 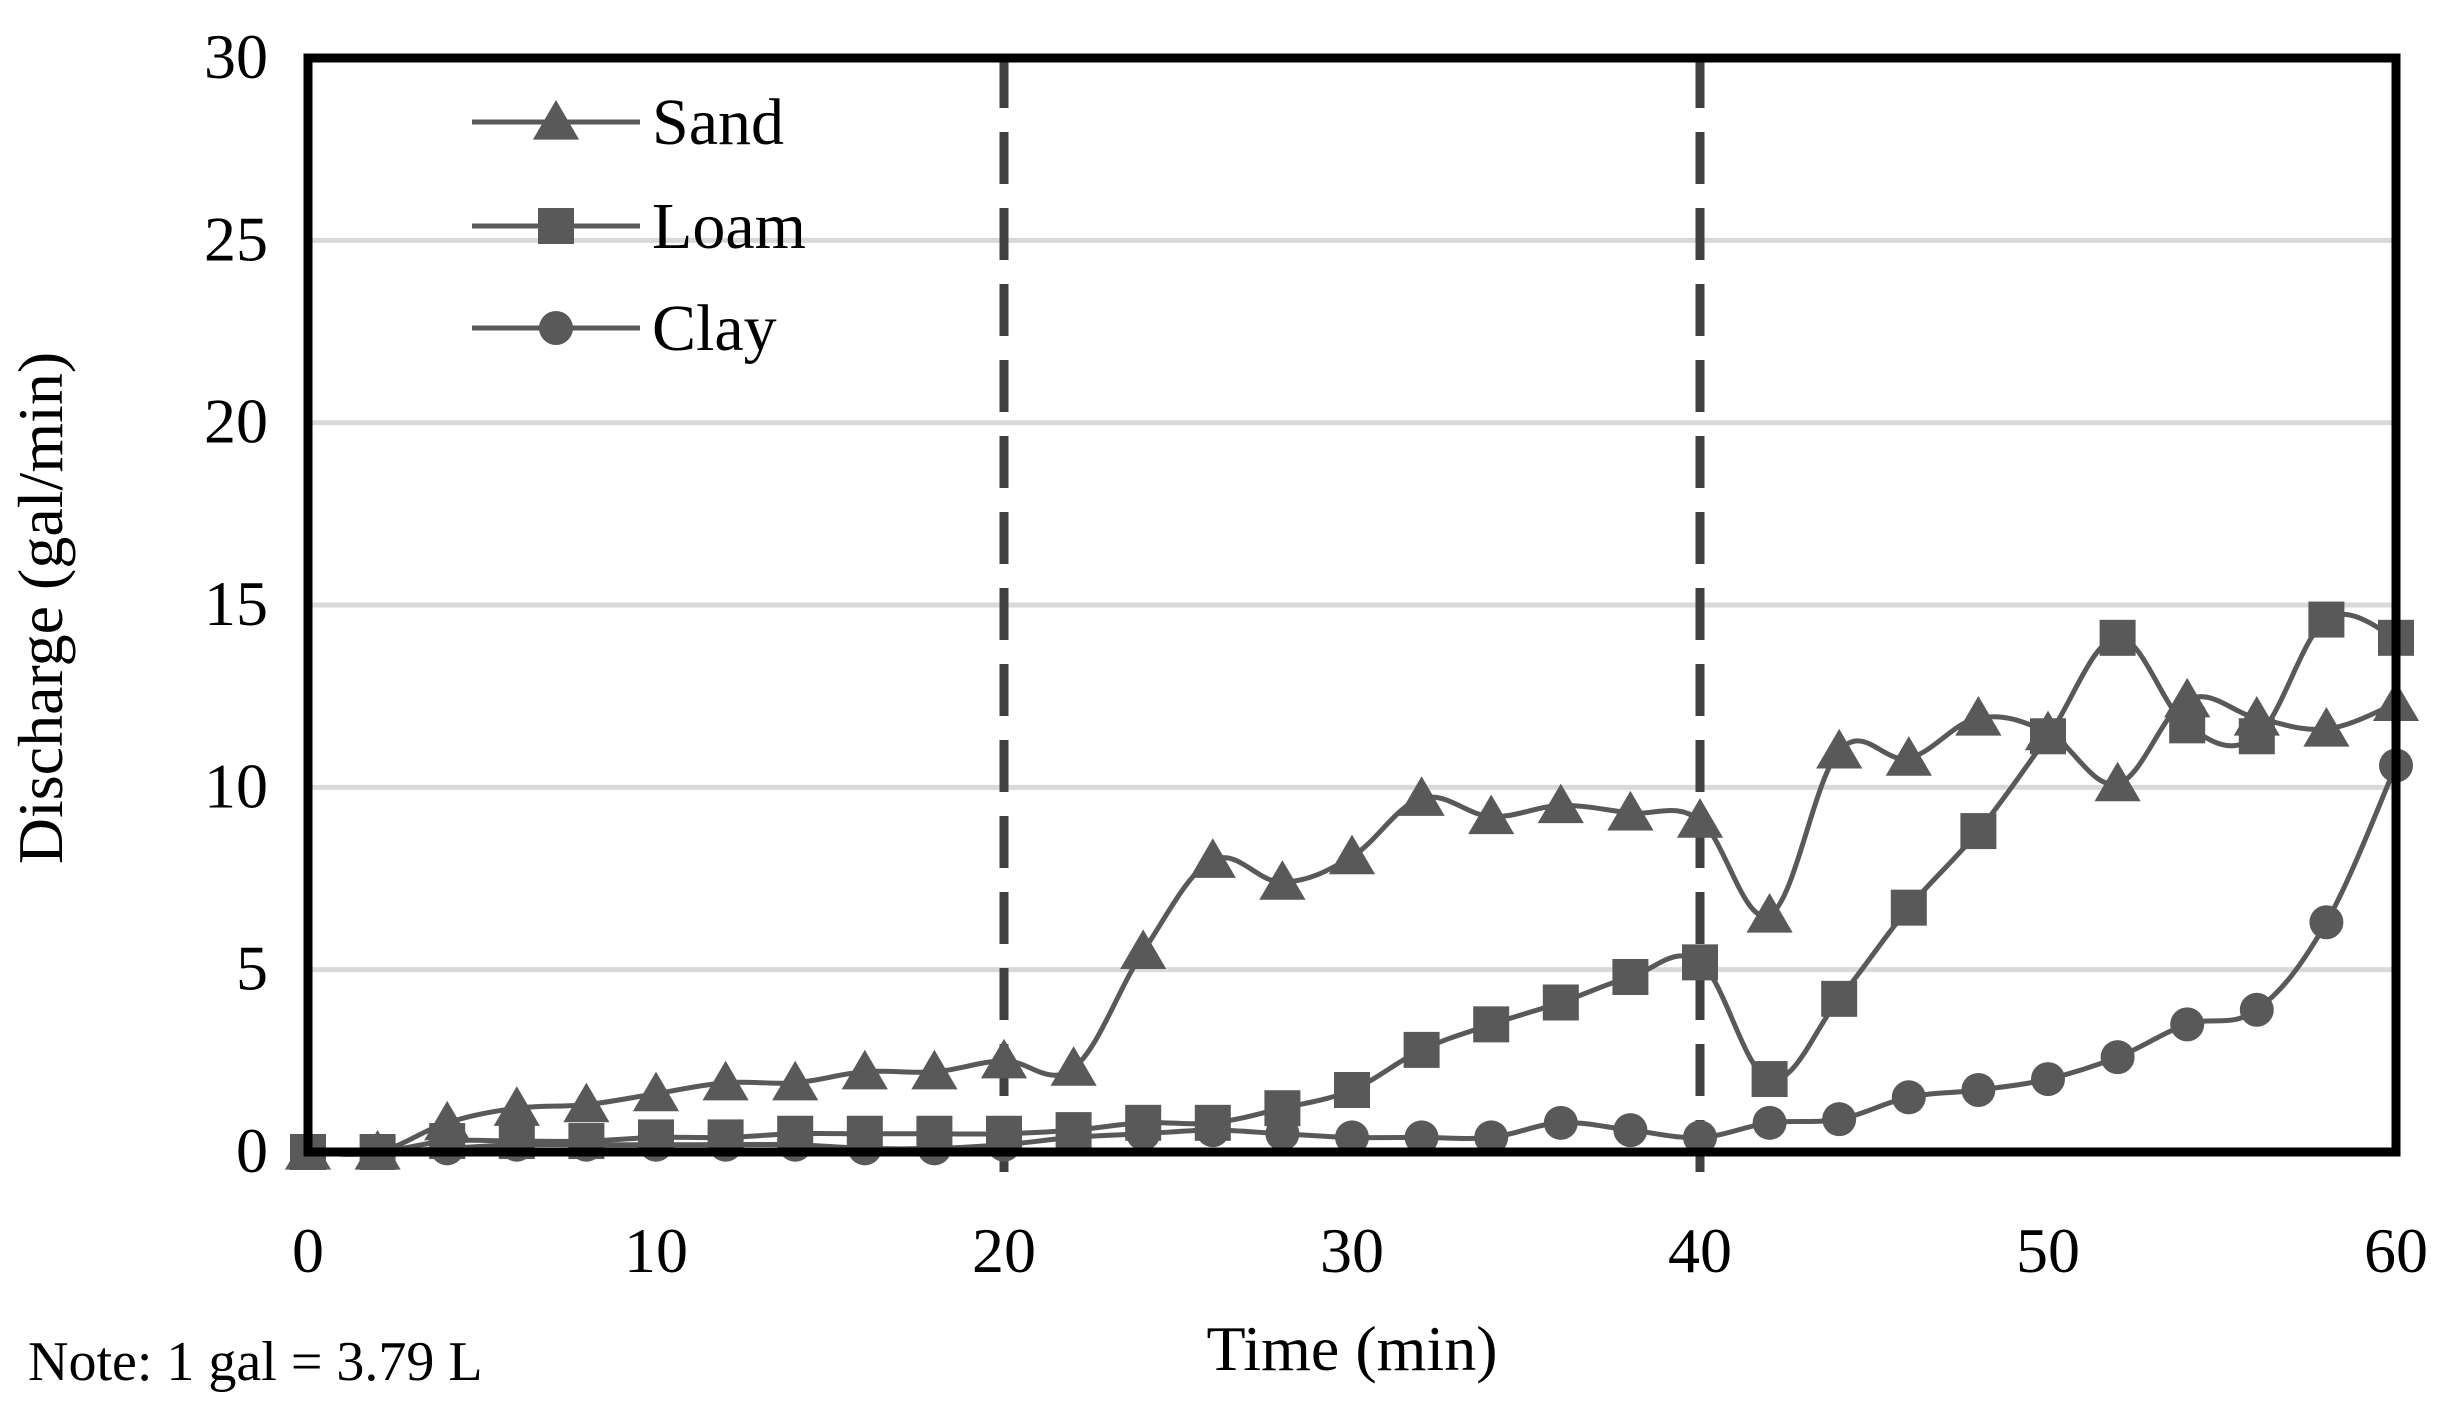 What do you see at coordinates (1352, 1250) in the screenshot?
I see `x-tick-label: 30` at bounding box center [1352, 1250].